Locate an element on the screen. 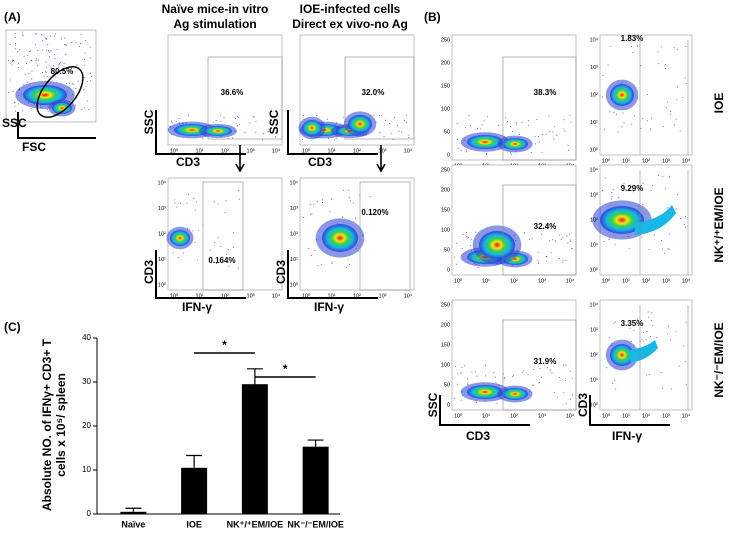  y-tick-label: 200 is located at coordinates (445, 63).